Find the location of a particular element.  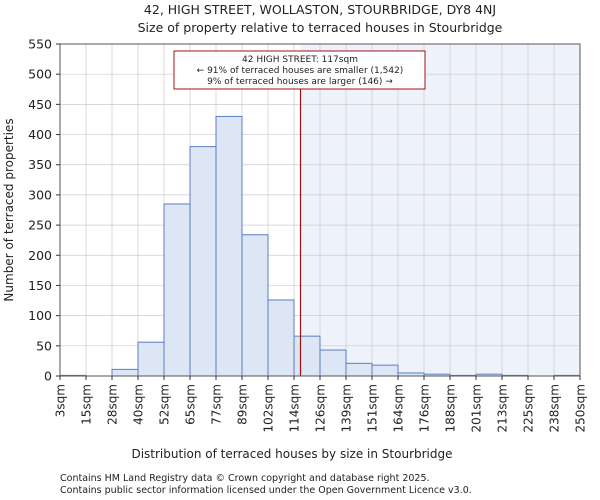

y-tick-label: 450 is located at coordinates (40, 104).